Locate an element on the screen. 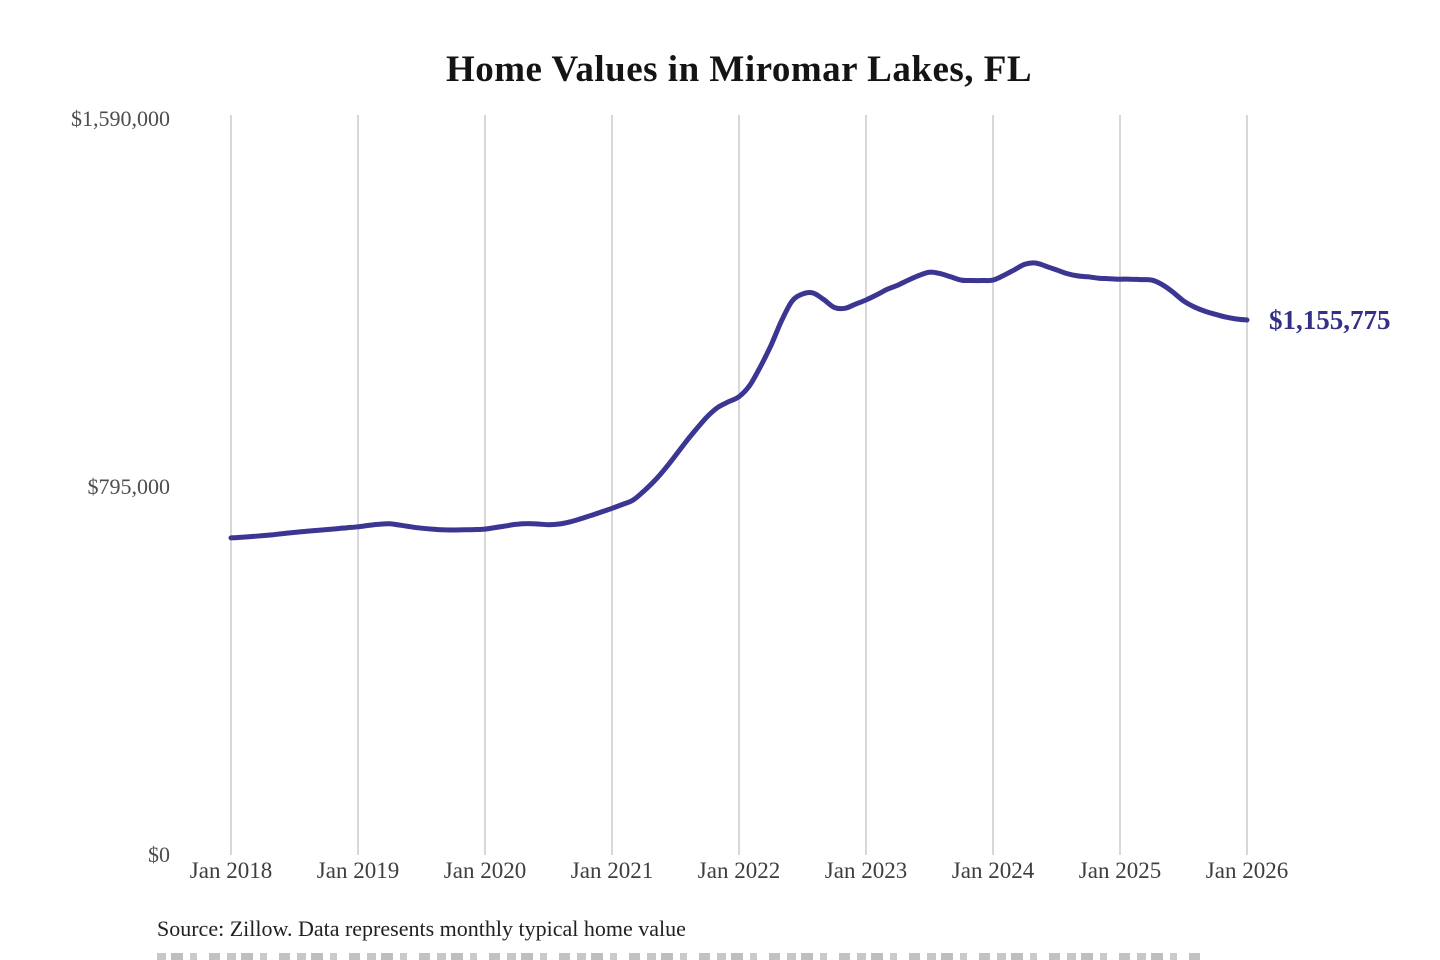 The width and height of the screenshot is (1440, 960). x-tick-label-jan-2025: Jan 2025 is located at coordinates (1120, 870).